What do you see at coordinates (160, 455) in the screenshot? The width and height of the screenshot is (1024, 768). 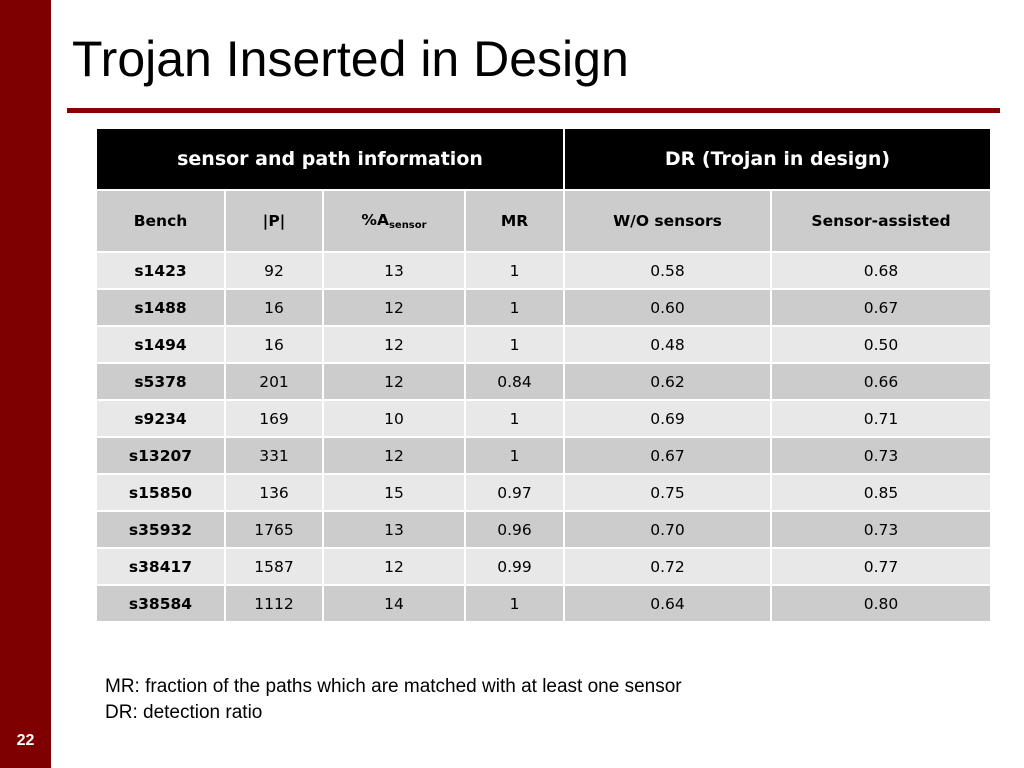 I see `cell-bench: s13207` at bounding box center [160, 455].